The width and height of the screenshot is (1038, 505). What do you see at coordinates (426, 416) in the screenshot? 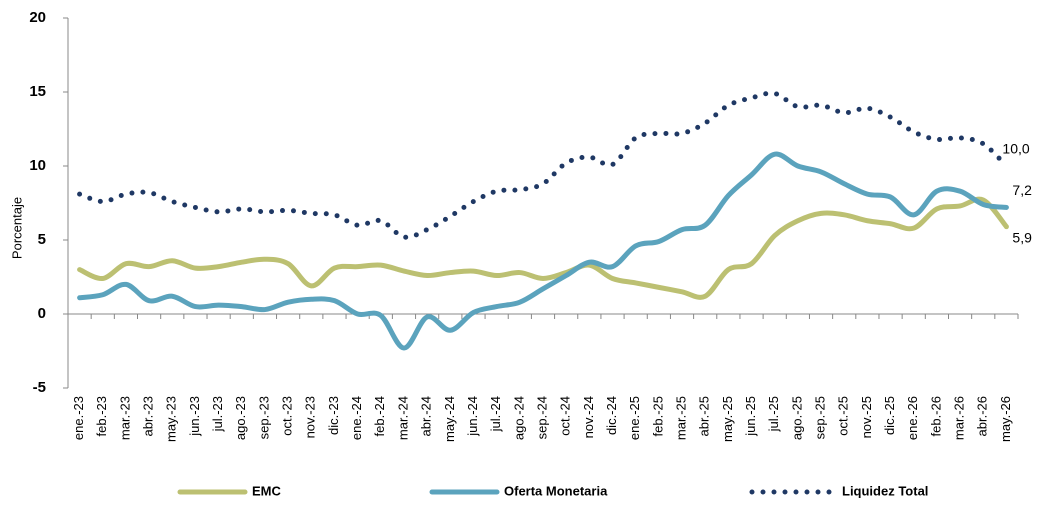
I see `x-tick-label: abr.-24` at bounding box center [426, 416].